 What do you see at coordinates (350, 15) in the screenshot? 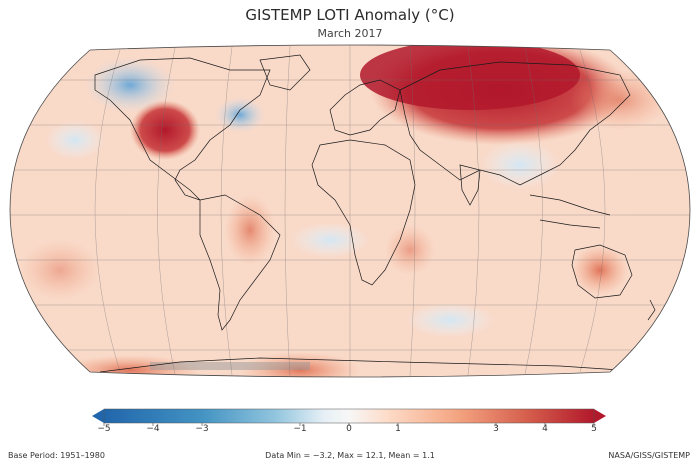
I see `map-title: GISTEMP LOTI Anomaly (°C)` at bounding box center [350, 15].